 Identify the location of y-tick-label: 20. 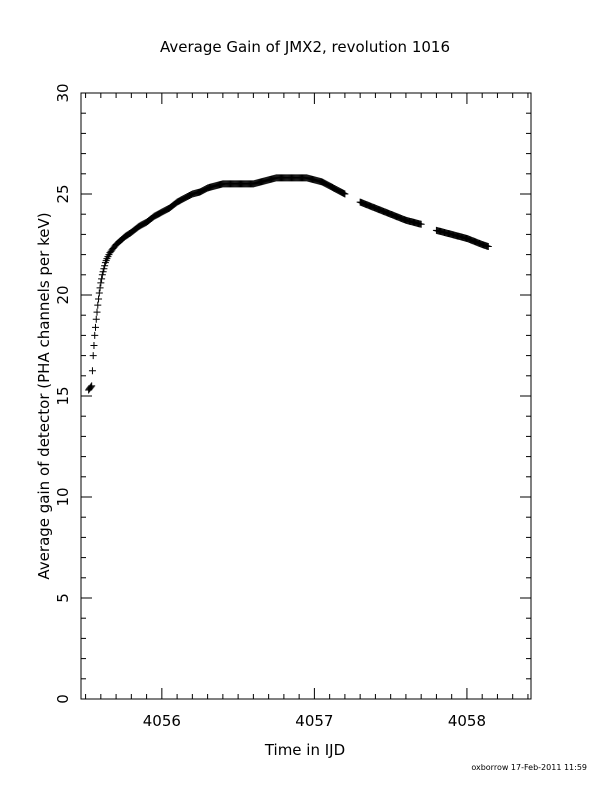
(63, 294).